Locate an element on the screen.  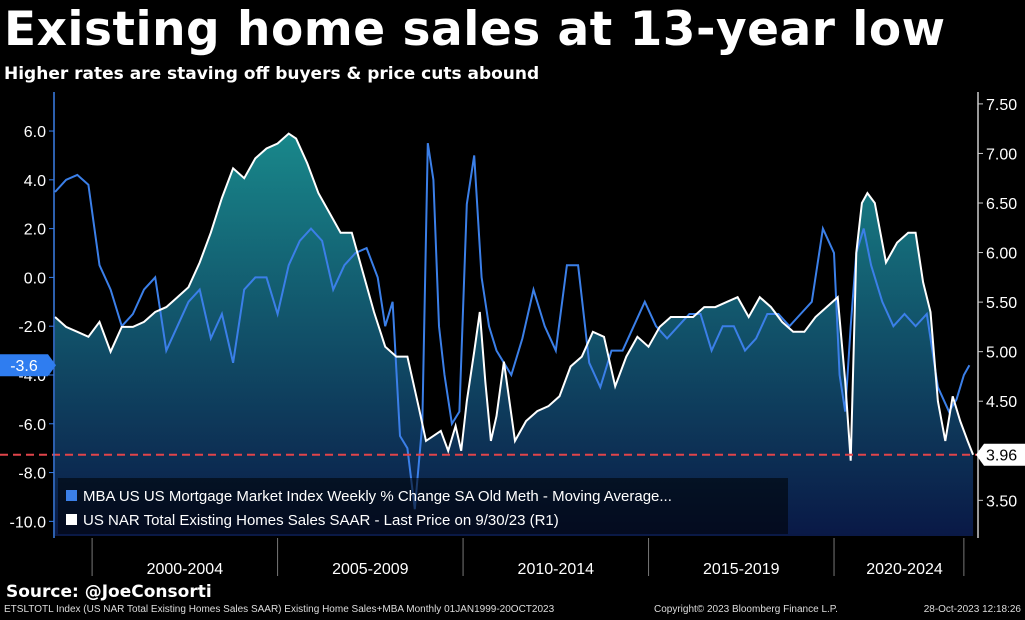
right-tick-label: 3.50 is located at coordinates (1001, 501).